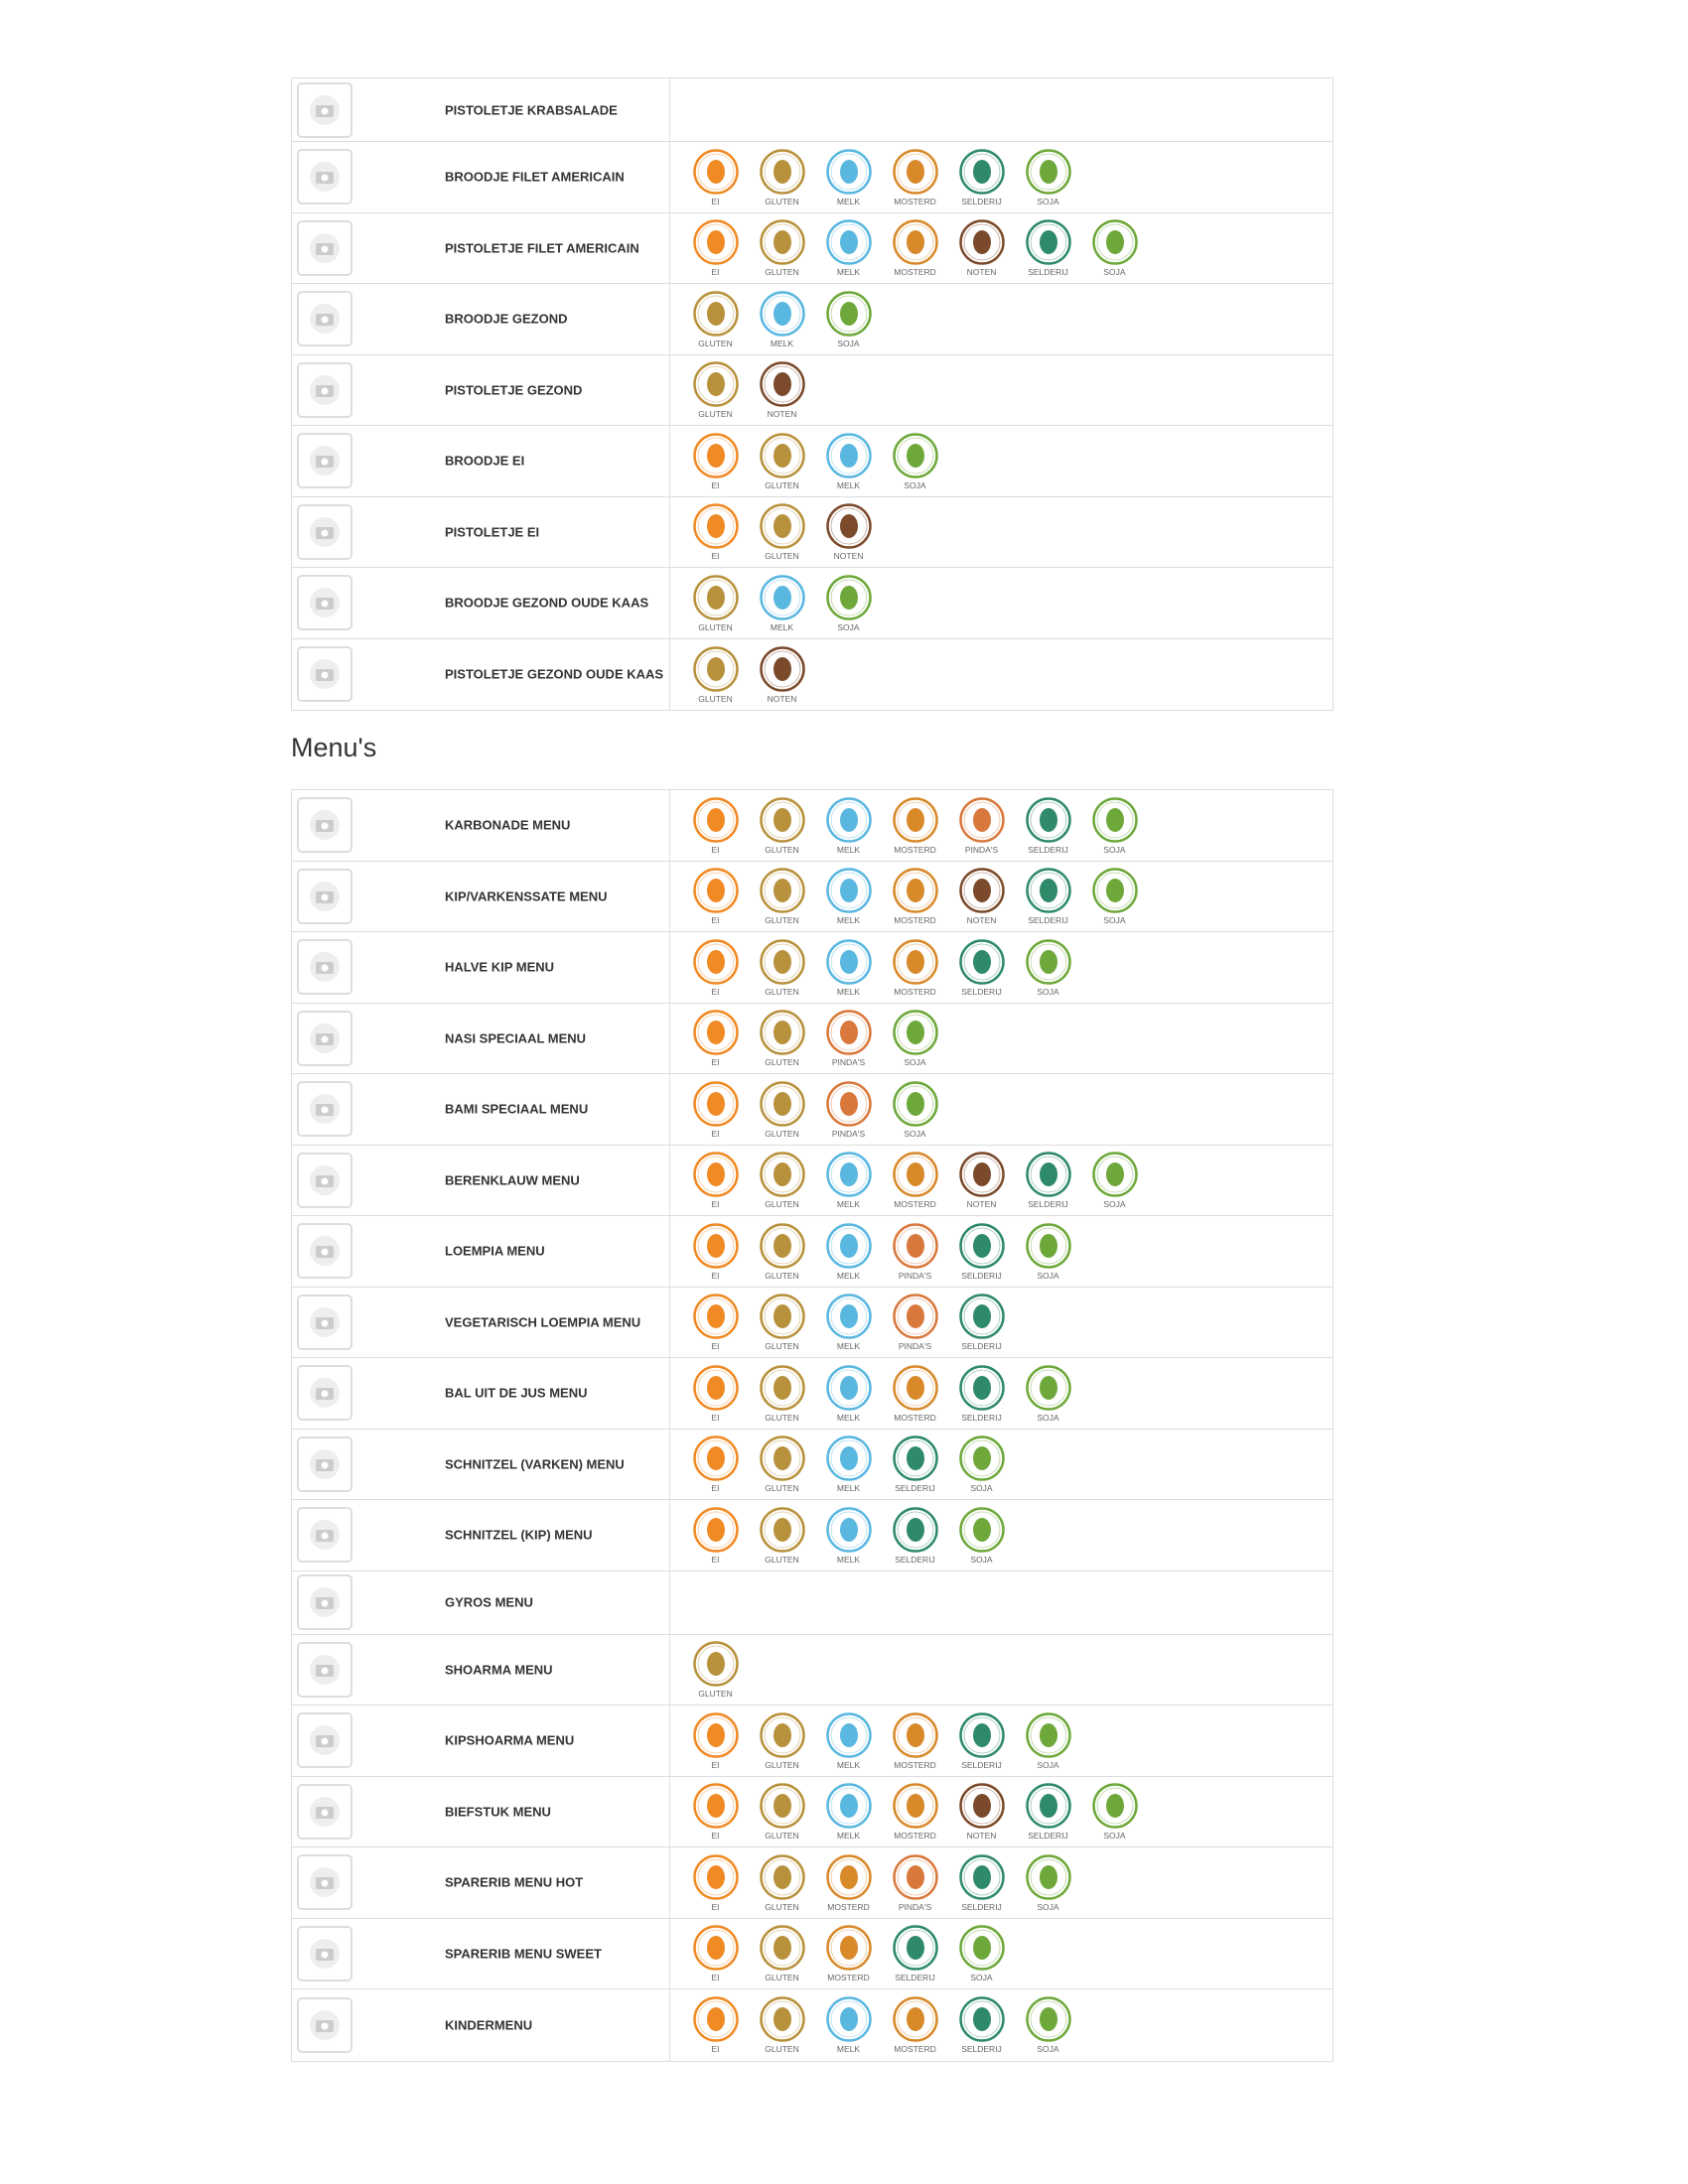 This screenshot has height=2184, width=1688. What do you see at coordinates (915, 1488) in the screenshot?
I see `allergen-label: SELDERIJ` at bounding box center [915, 1488].